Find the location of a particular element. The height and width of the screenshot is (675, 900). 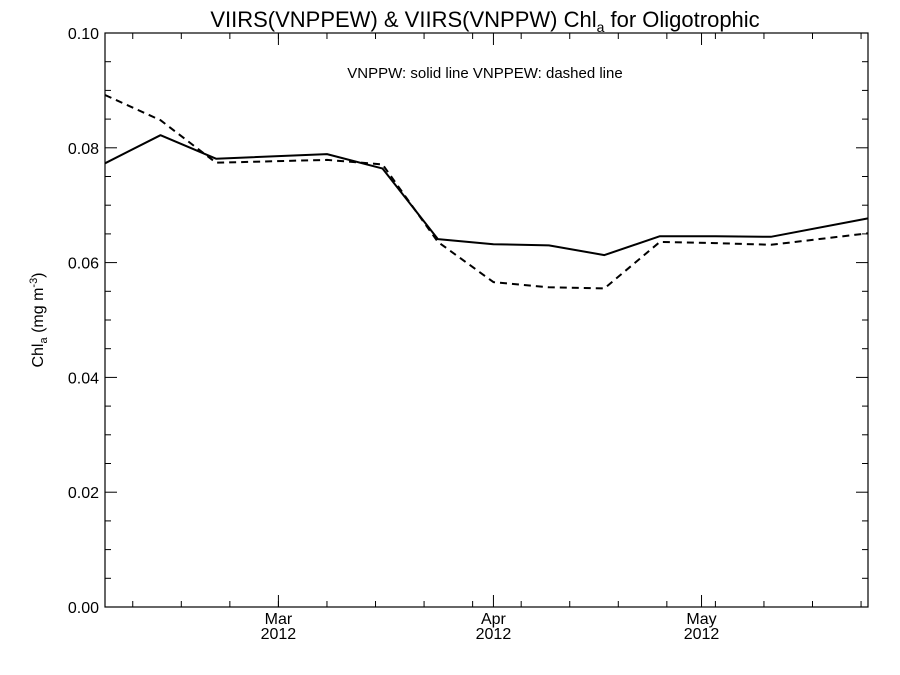

y-tick-label: 0.00 is located at coordinates (83, 608).